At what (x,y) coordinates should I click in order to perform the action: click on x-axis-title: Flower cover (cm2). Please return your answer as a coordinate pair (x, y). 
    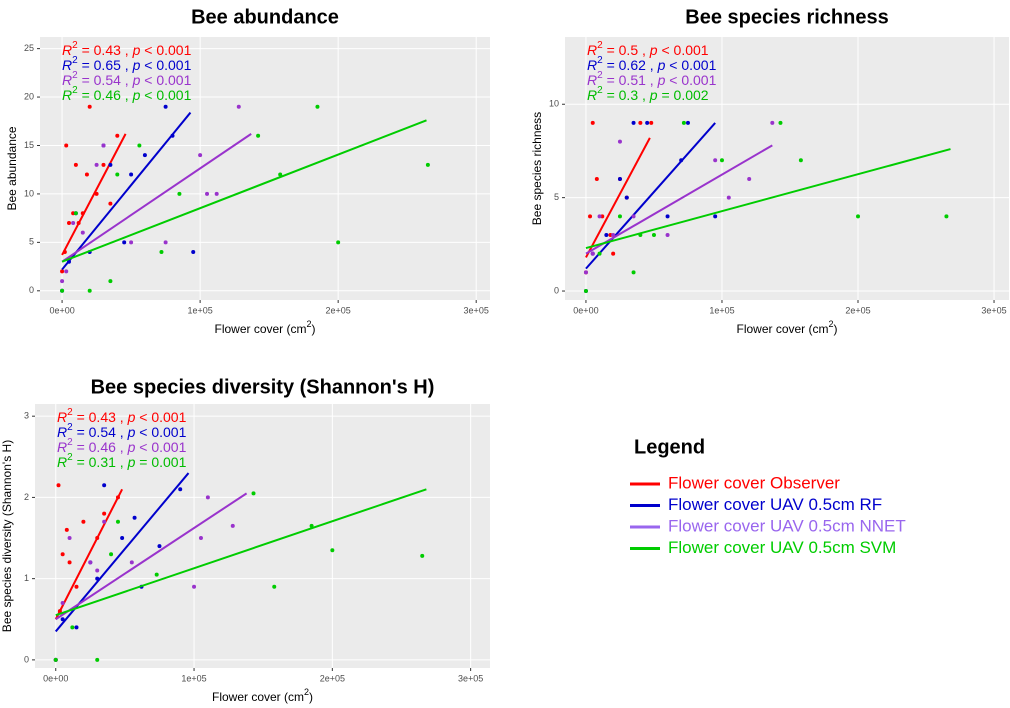
    Looking at the image, I should click on (786, 327).